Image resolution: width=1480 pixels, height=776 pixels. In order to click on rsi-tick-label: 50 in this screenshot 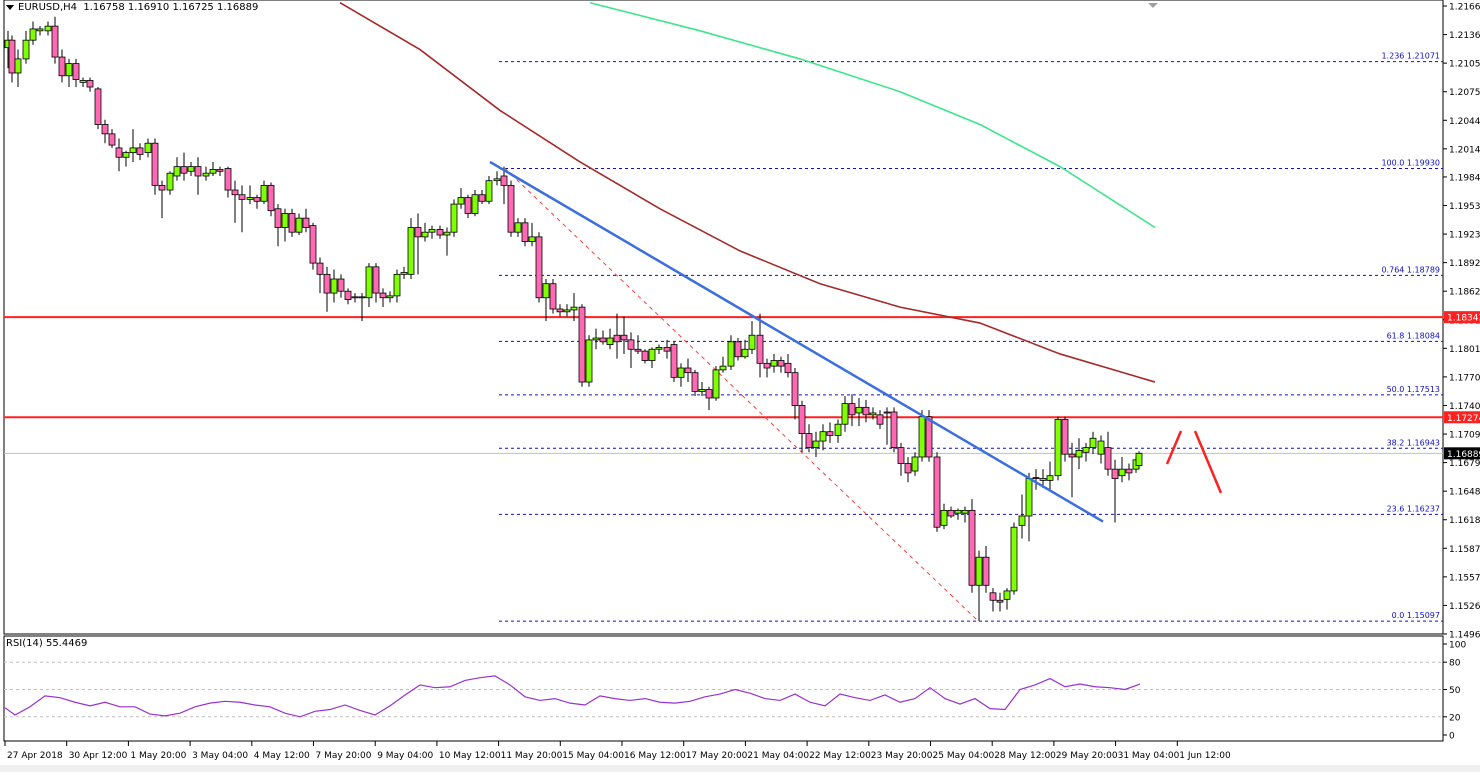, I will do `click(1455, 691)`.